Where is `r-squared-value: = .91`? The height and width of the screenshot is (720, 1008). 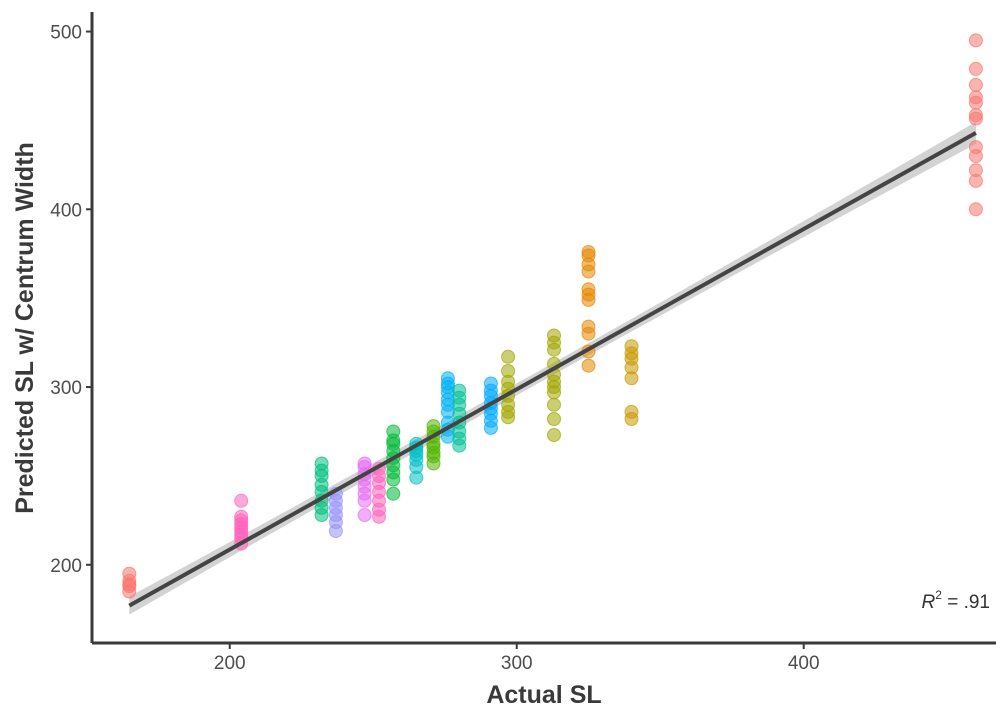
r-squared-value: = .91 is located at coordinates (966, 602).